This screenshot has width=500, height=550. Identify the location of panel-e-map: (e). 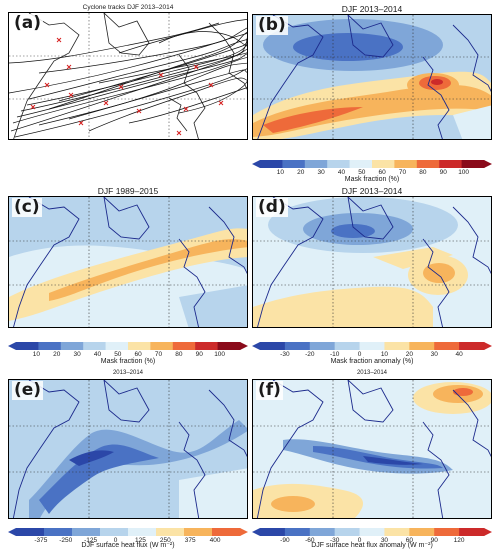
(128, 449).